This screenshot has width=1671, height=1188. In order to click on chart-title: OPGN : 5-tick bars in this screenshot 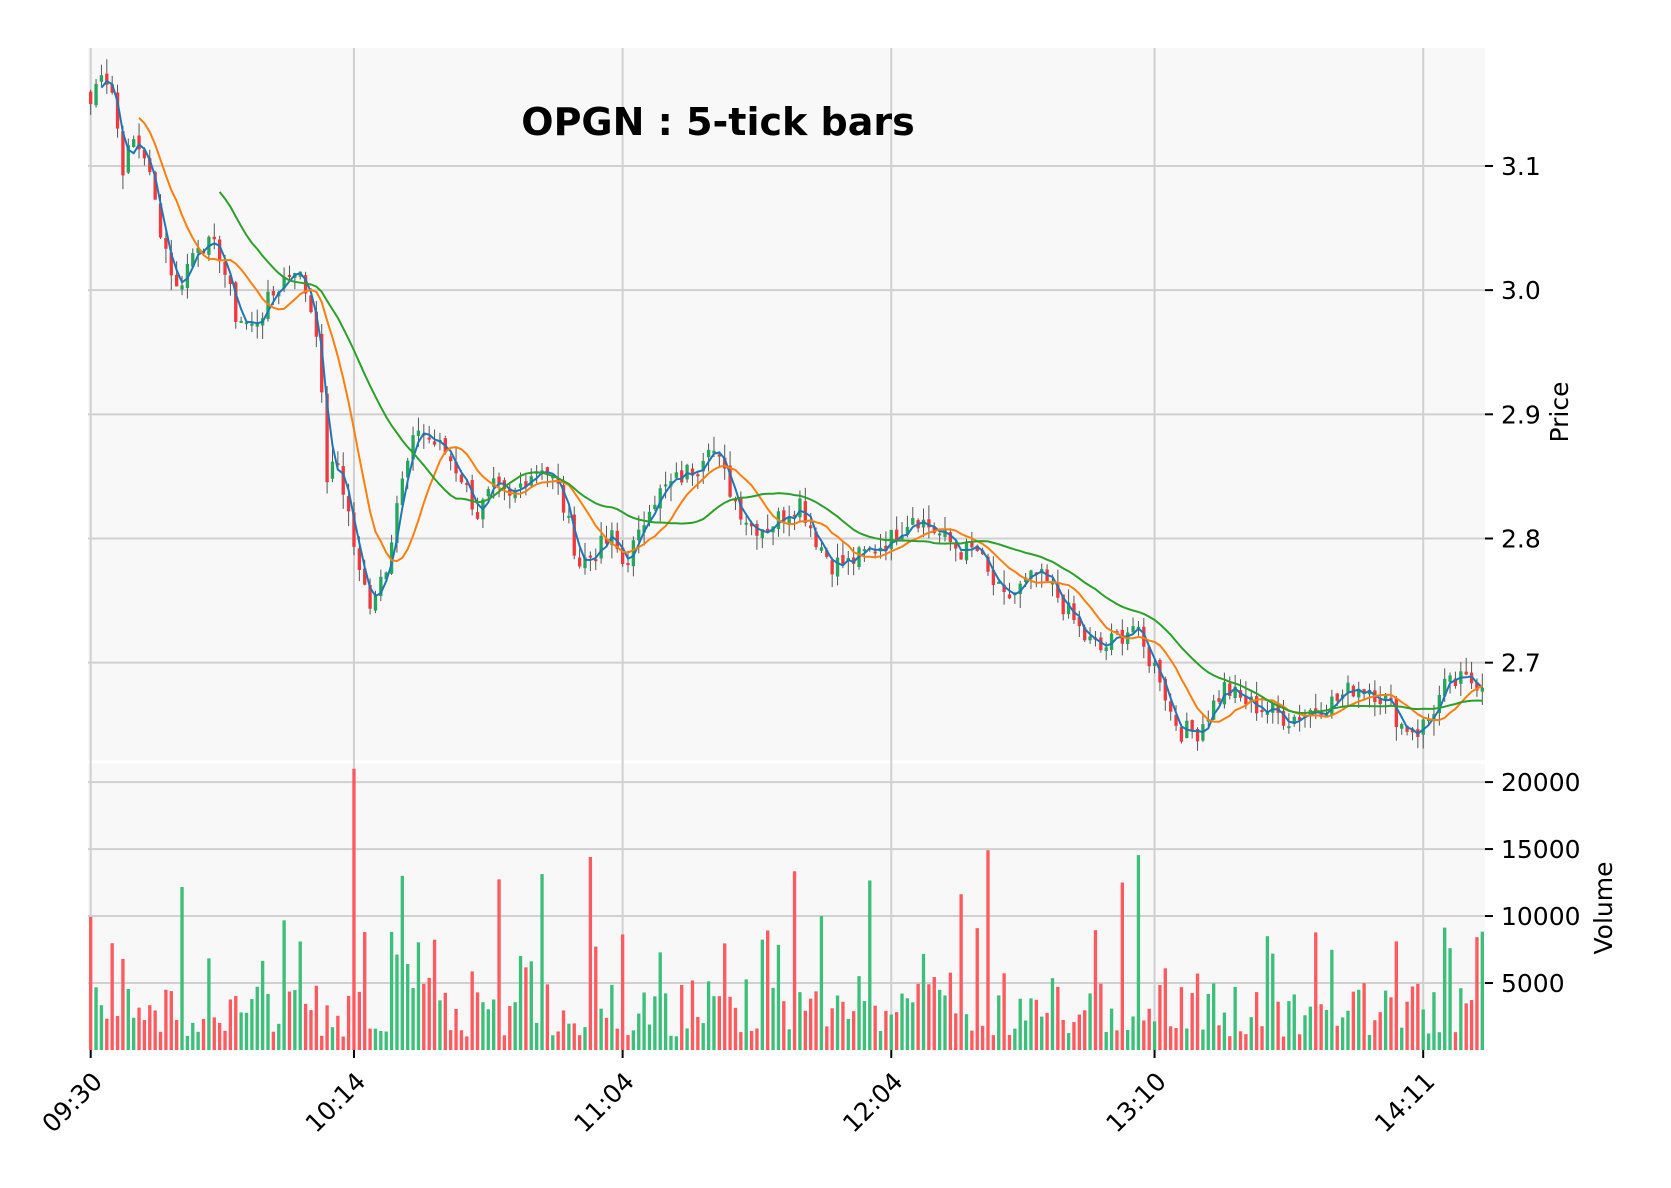, I will do `click(717, 122)`.